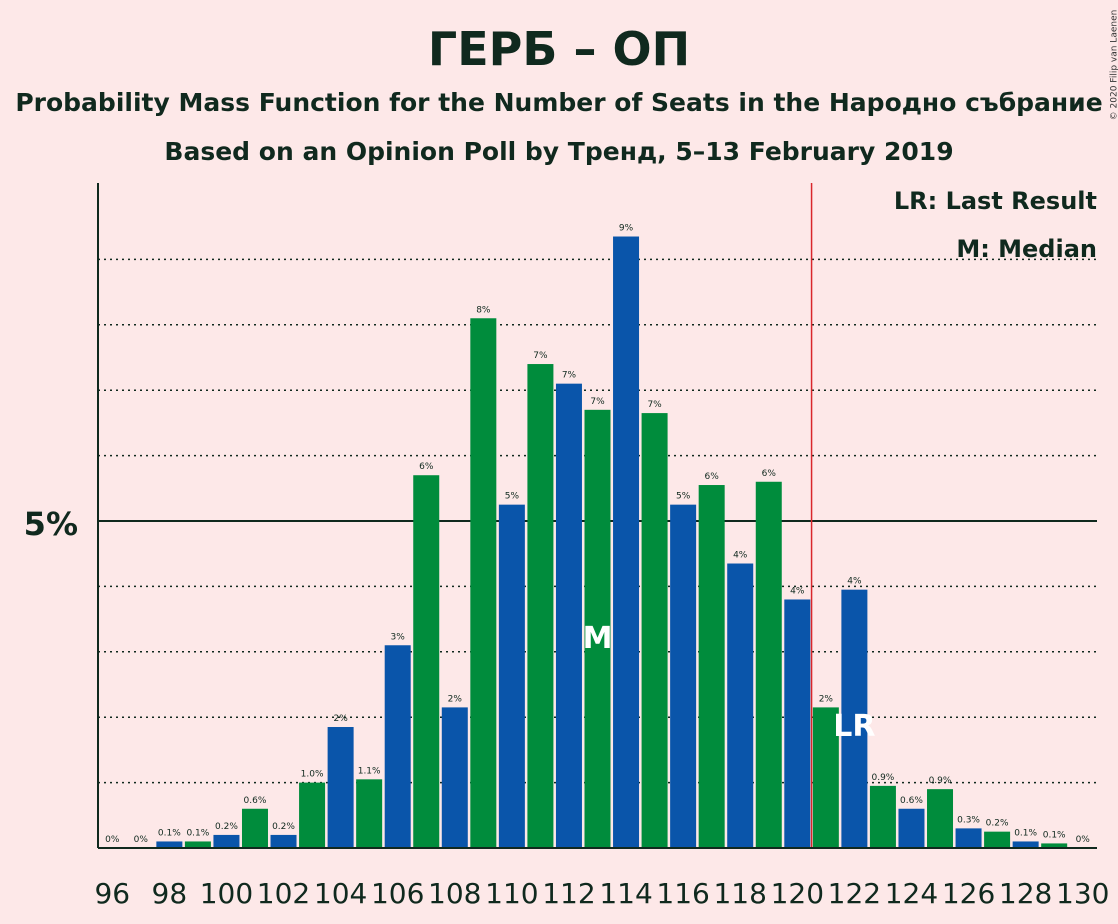 This screenshot has height=924, width=1118. What do you see at coordinates (797, 591) in the screenshot?
I see `data-label-120: 4%` at bounding box center [797, 591].